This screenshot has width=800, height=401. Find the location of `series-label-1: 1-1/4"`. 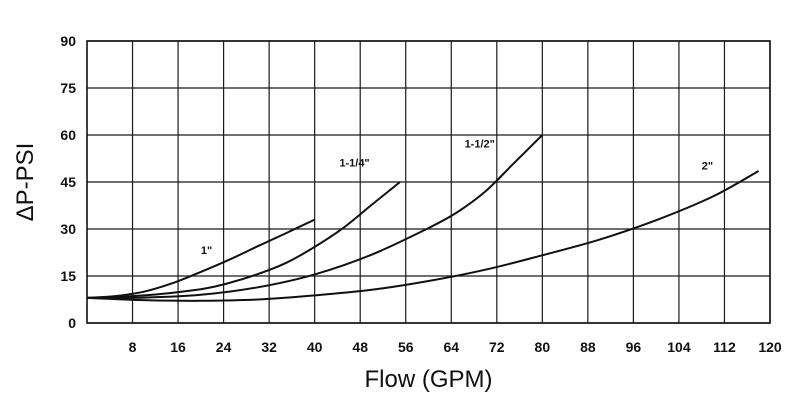

series-label-1: 1-1/4" is located at coordinates (354, 163).